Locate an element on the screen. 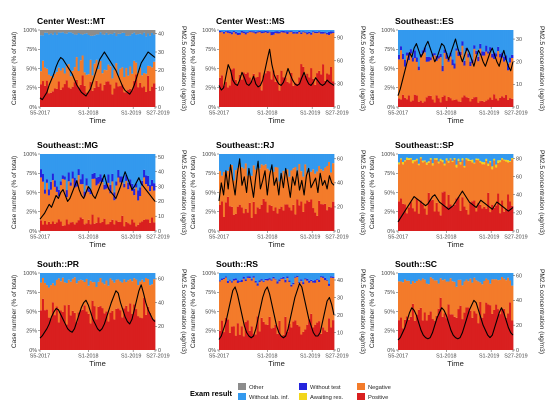  y-right-tick-label: 50 is located at coordinates (161, 158).